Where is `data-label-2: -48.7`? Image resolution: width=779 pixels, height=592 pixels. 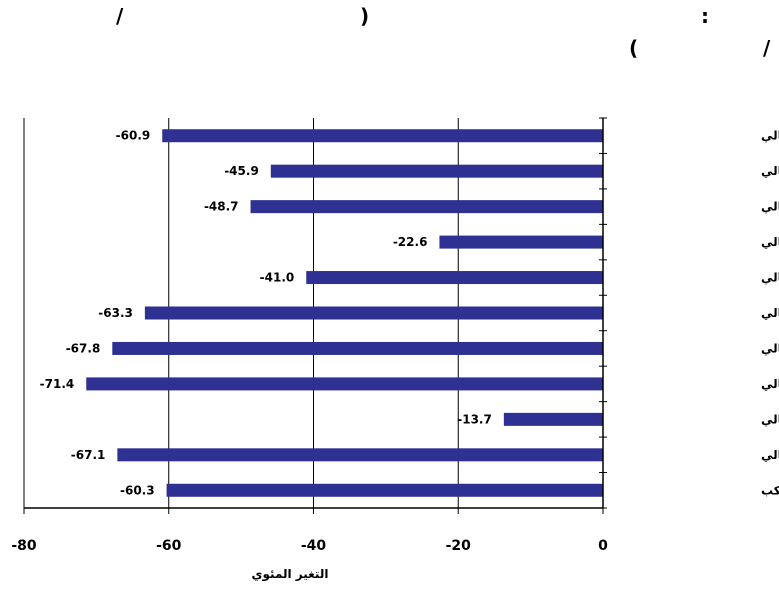 data-label-2: -48.7 is located at coordinates (221, 207).